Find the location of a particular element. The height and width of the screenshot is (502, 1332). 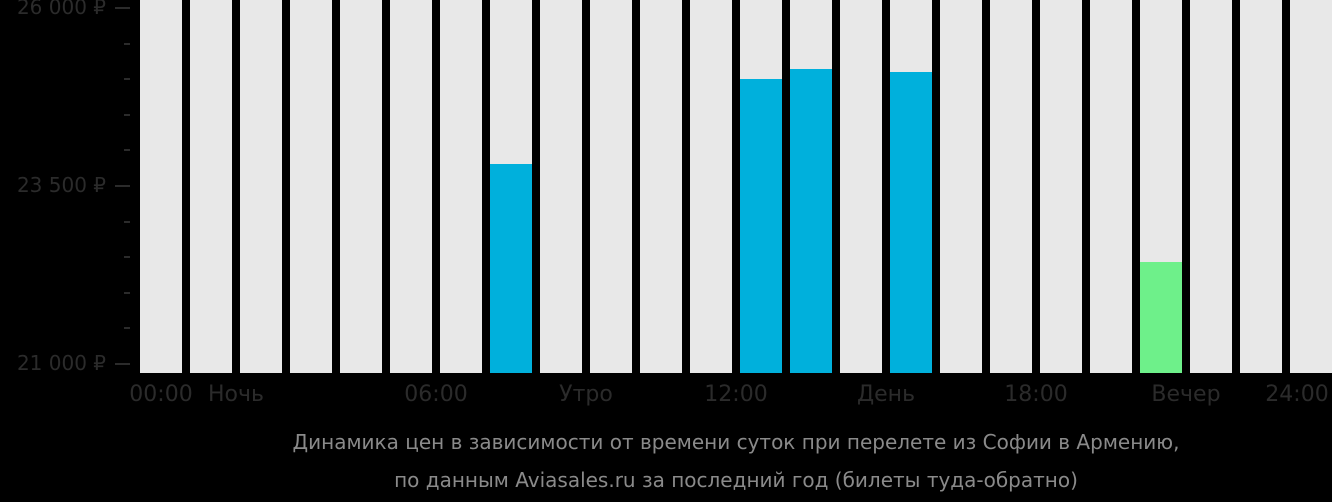

x-tick-label: Вечер is located at coordinates (1186, 394).